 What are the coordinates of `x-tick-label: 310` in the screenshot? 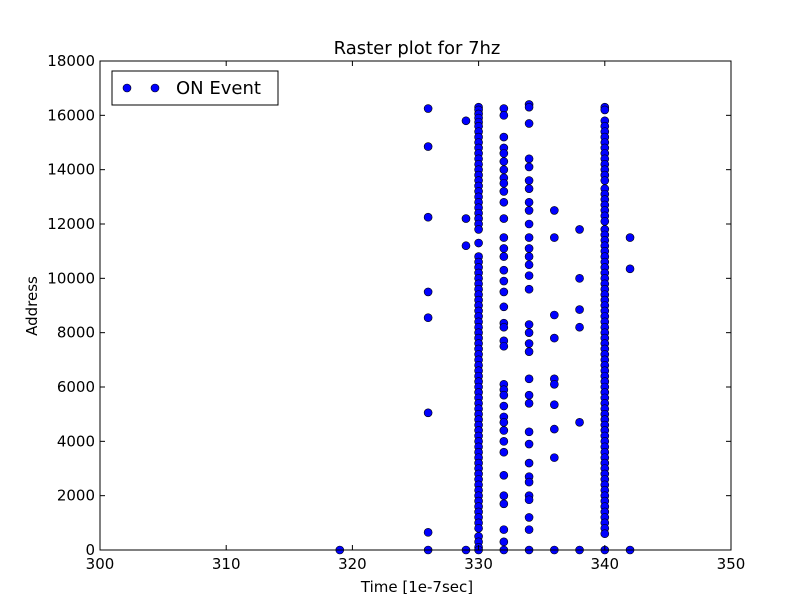 It's located at (226, 564).